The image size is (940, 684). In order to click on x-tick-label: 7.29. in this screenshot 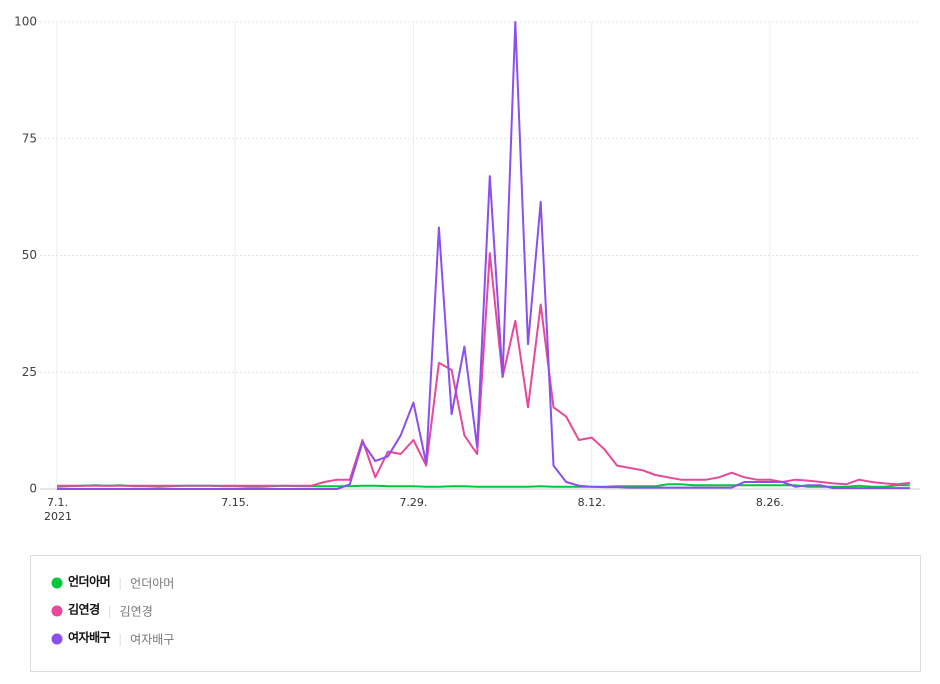, I will do `click(413, 502)`.